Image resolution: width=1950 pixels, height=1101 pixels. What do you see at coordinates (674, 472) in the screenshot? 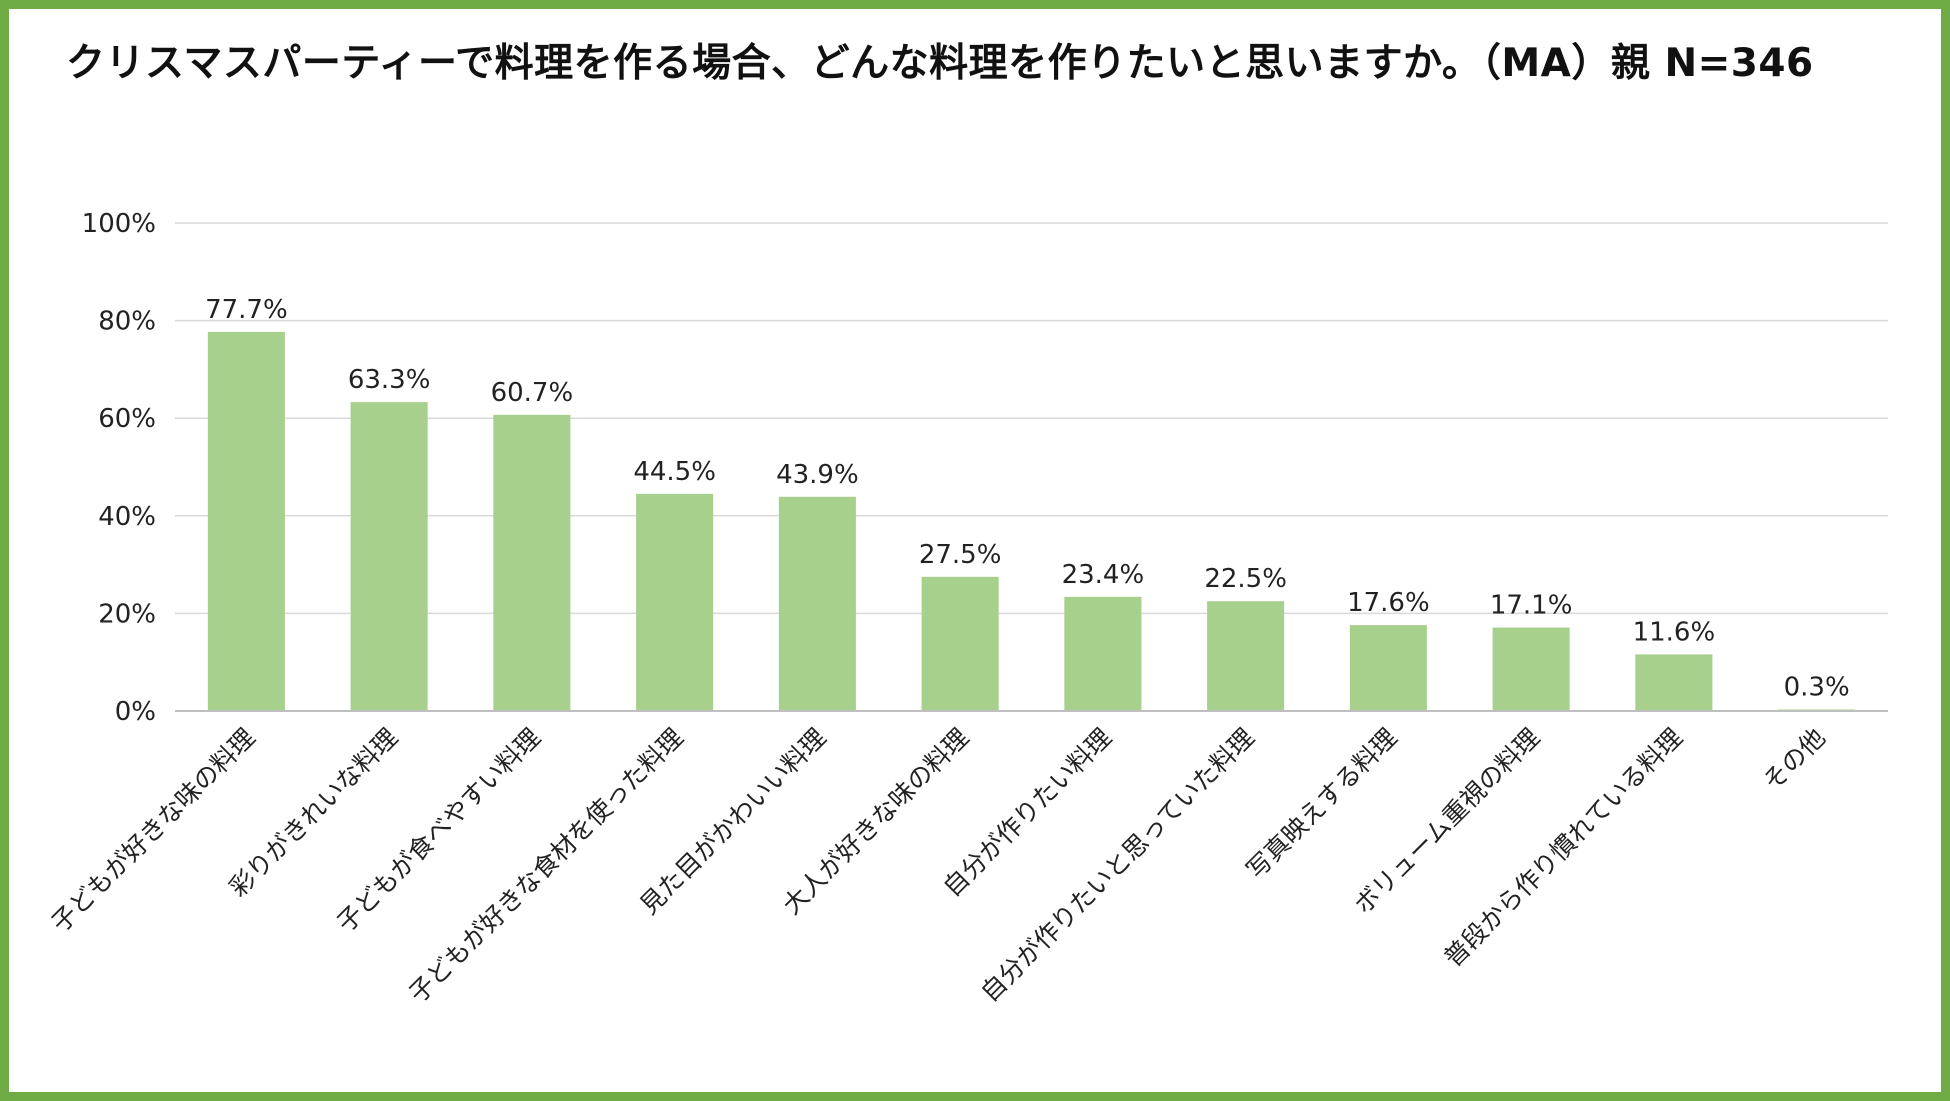
I see `data-label: 44.5%` at bounding box center [674, 472].